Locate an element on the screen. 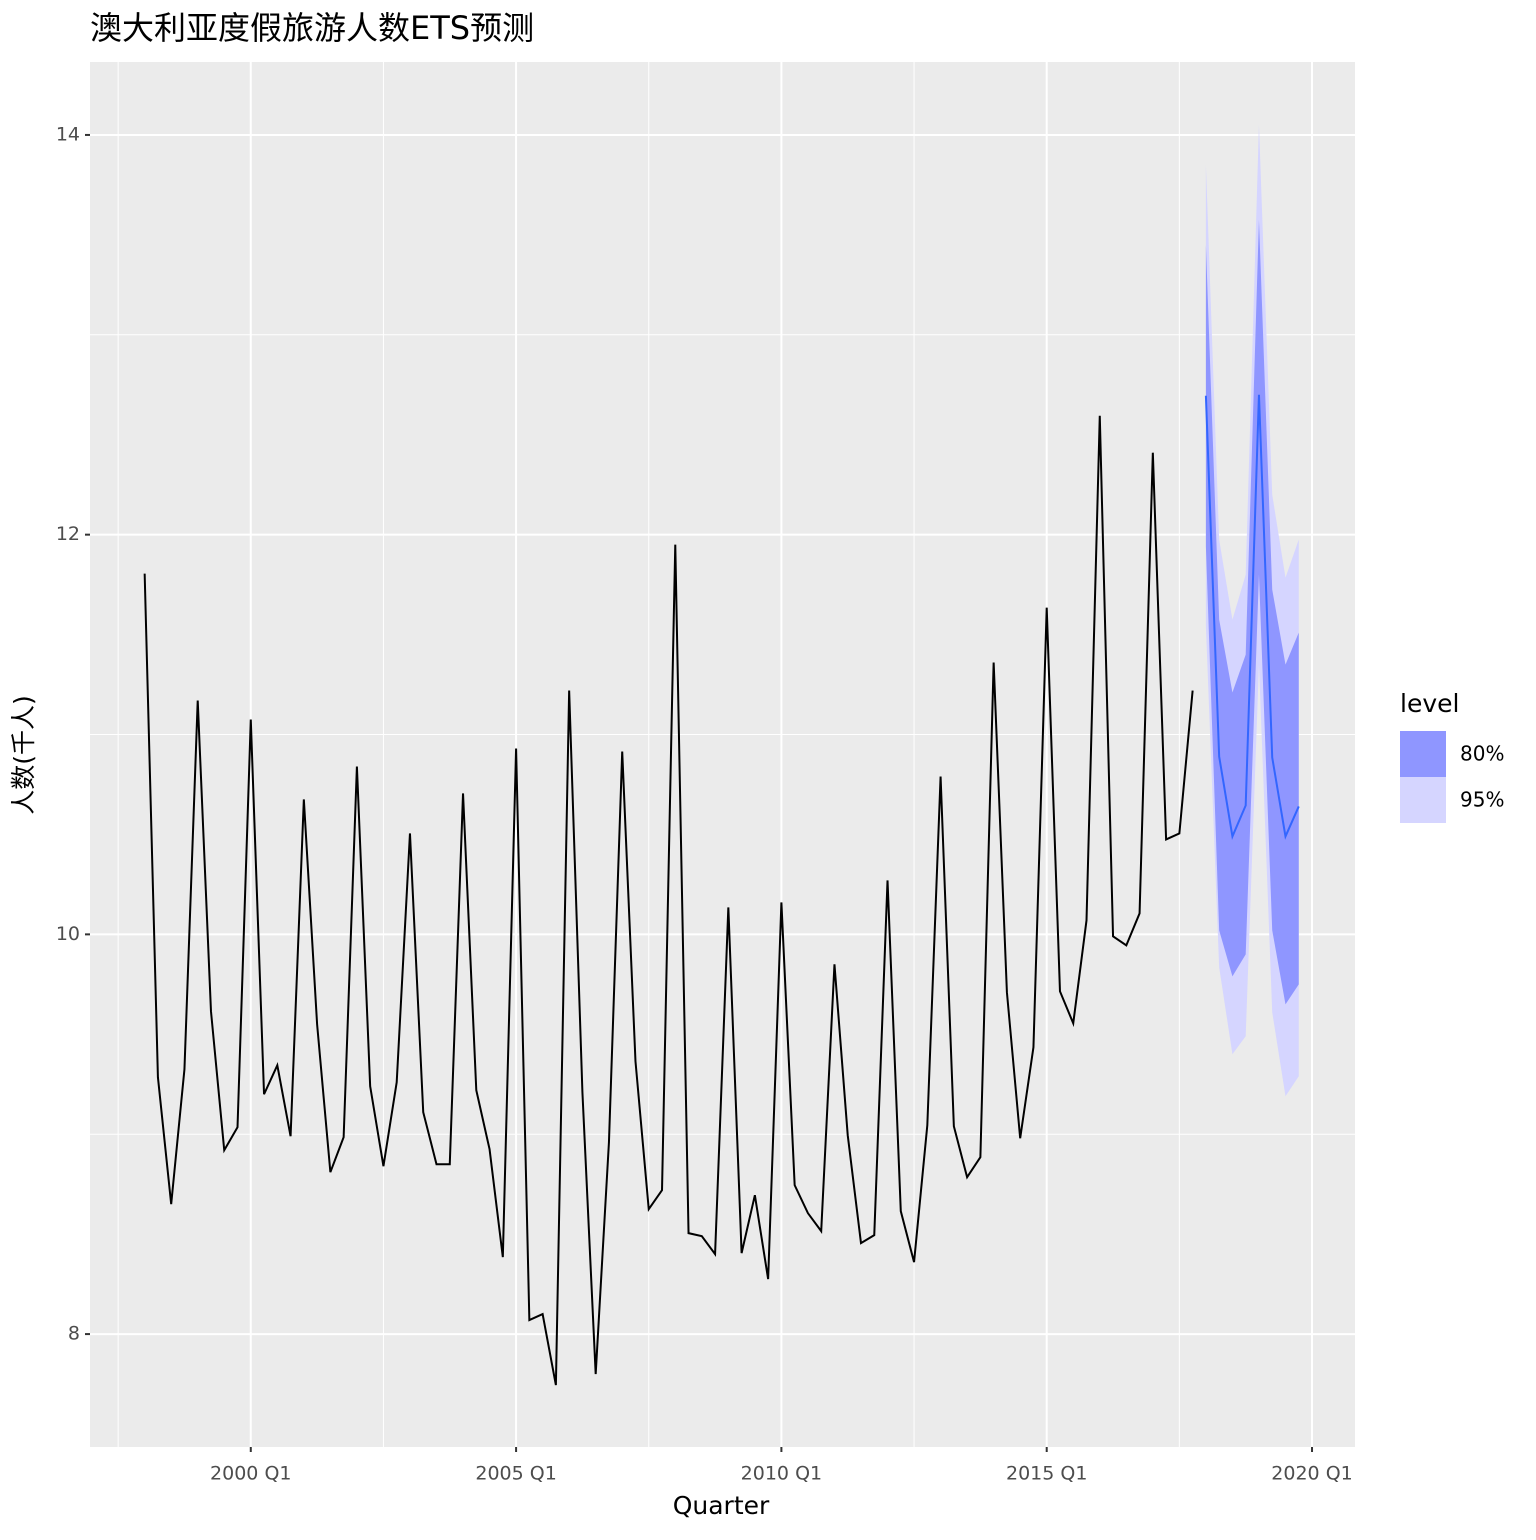 This screenshot has width=1536, height=1540. legend-title: level is located at coordinates (1429, 703).